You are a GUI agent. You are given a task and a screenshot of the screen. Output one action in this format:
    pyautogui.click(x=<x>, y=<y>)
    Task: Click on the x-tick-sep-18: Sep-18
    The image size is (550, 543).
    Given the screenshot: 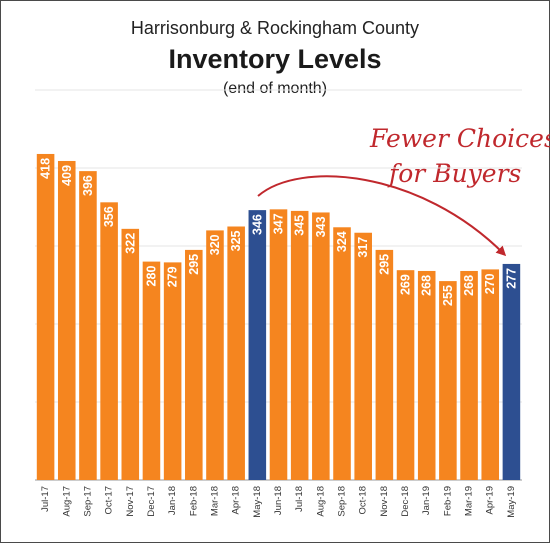 What is the action you would take?
    pyautogui.click(x=342, y=501)
    